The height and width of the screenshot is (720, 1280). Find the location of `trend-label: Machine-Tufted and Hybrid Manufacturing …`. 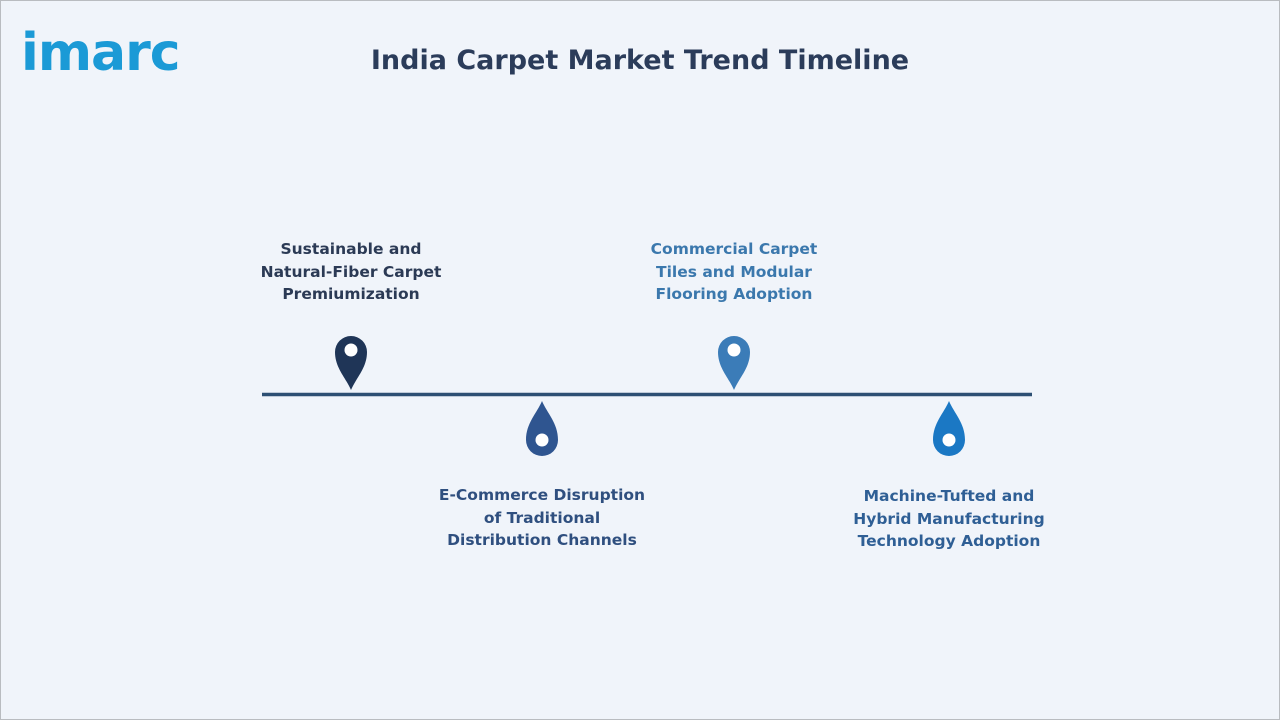

trend-label: Machine-Tufted and Hybrid Manufacturing … is located at coordinates (949, 518).